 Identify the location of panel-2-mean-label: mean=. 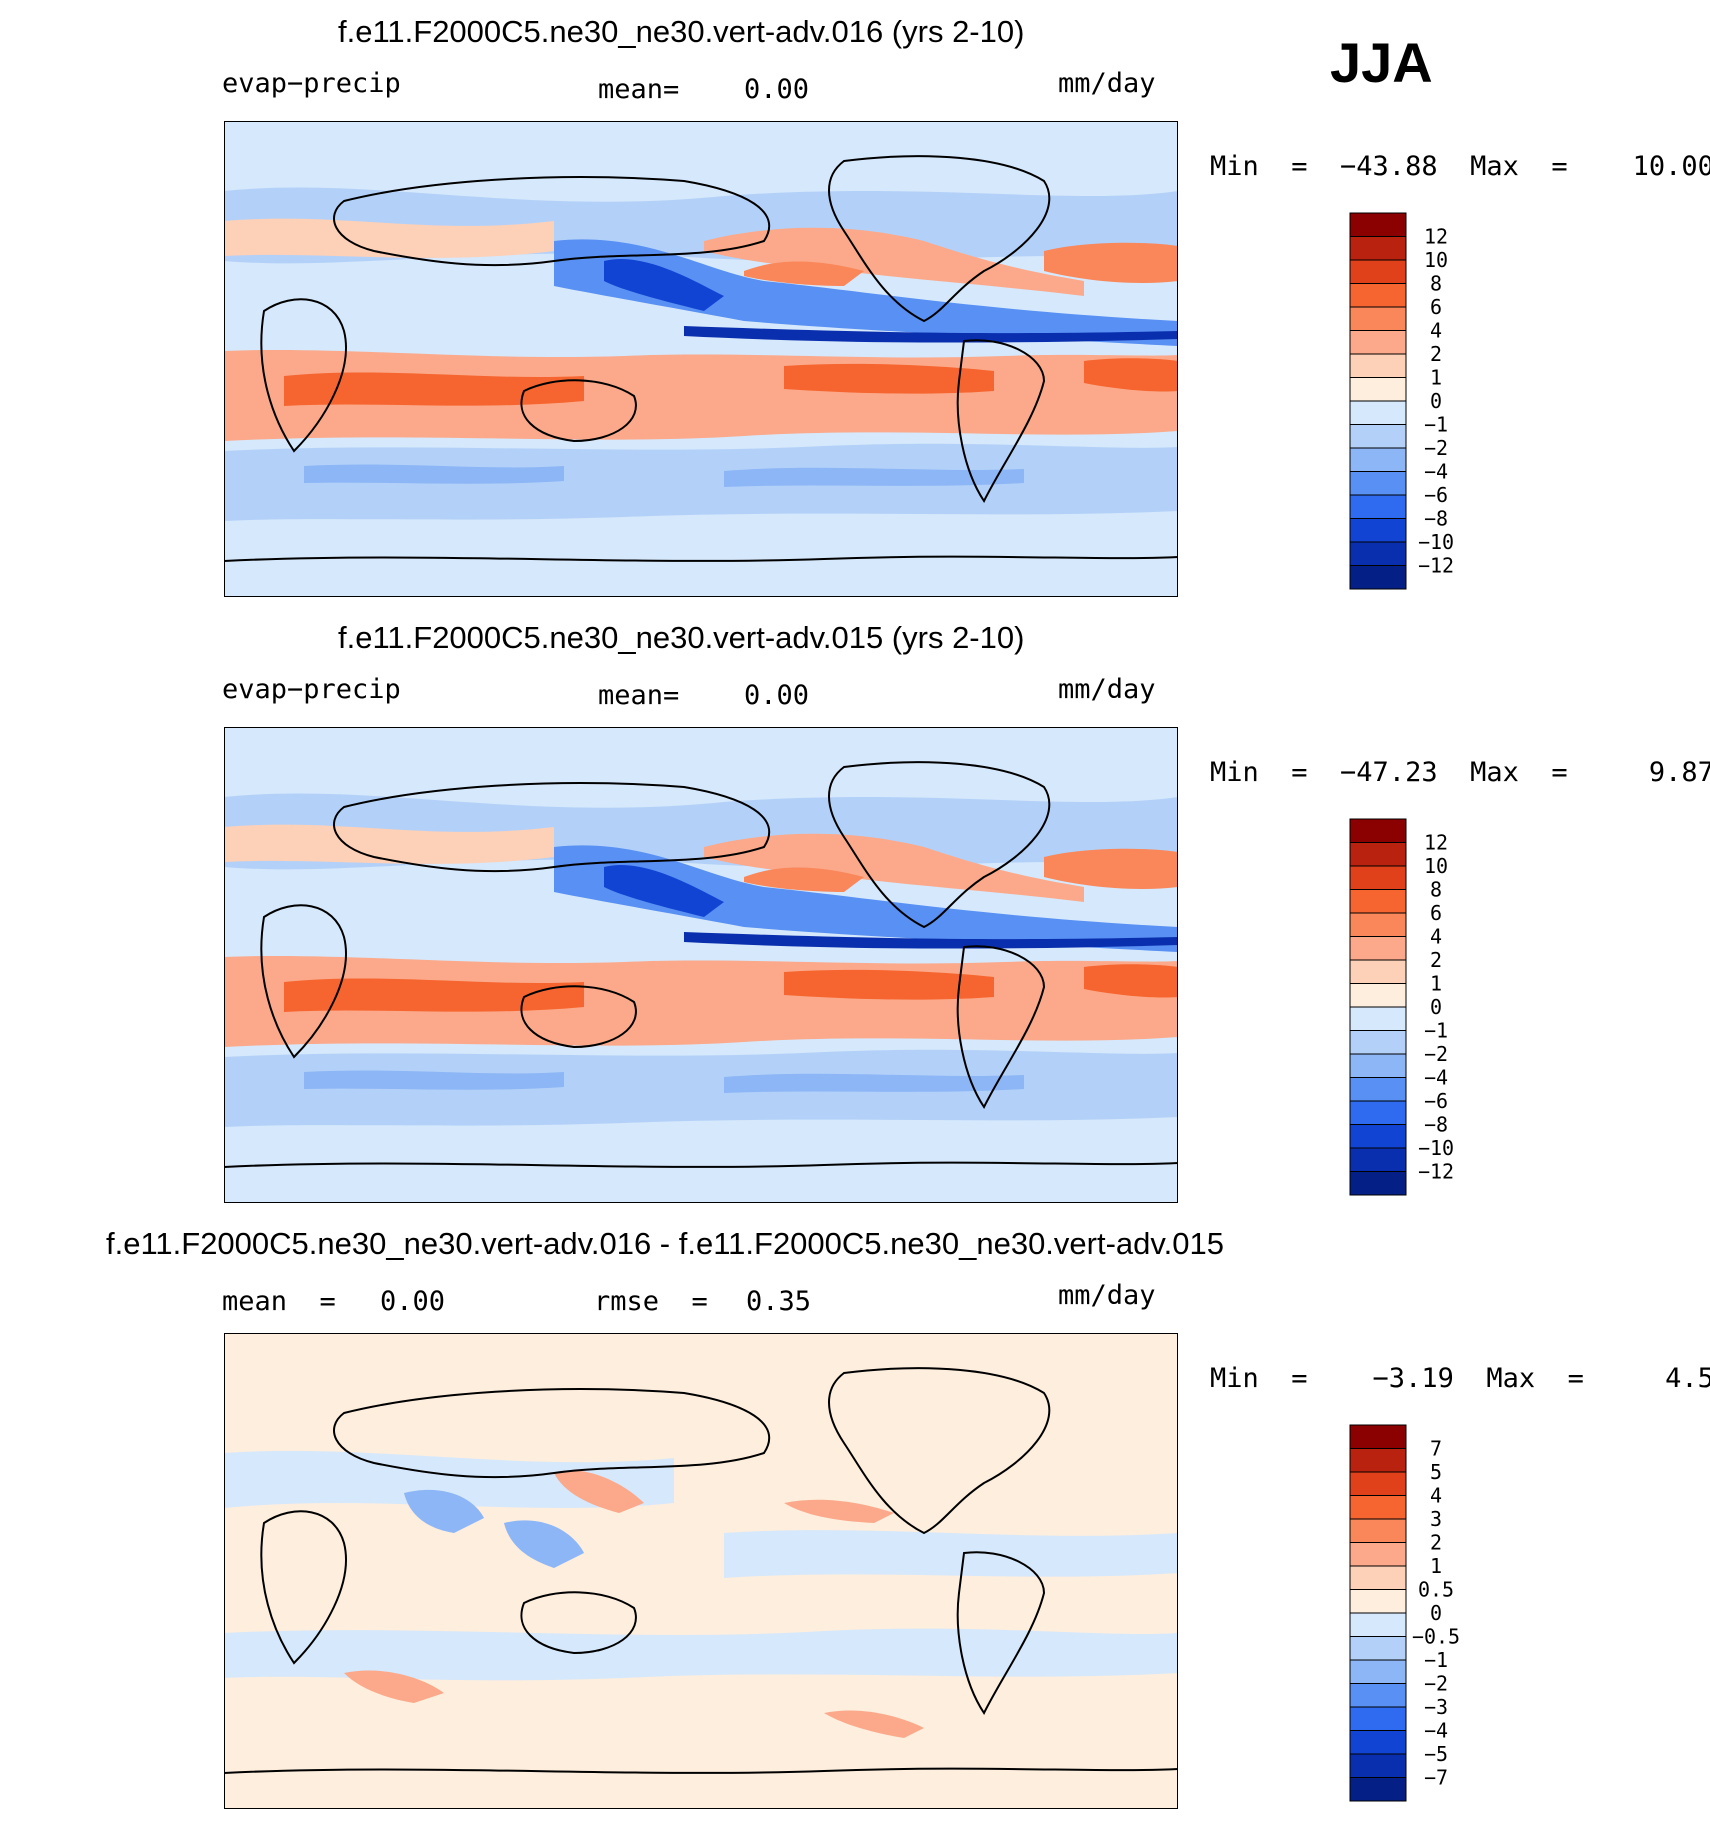
(639, 695).